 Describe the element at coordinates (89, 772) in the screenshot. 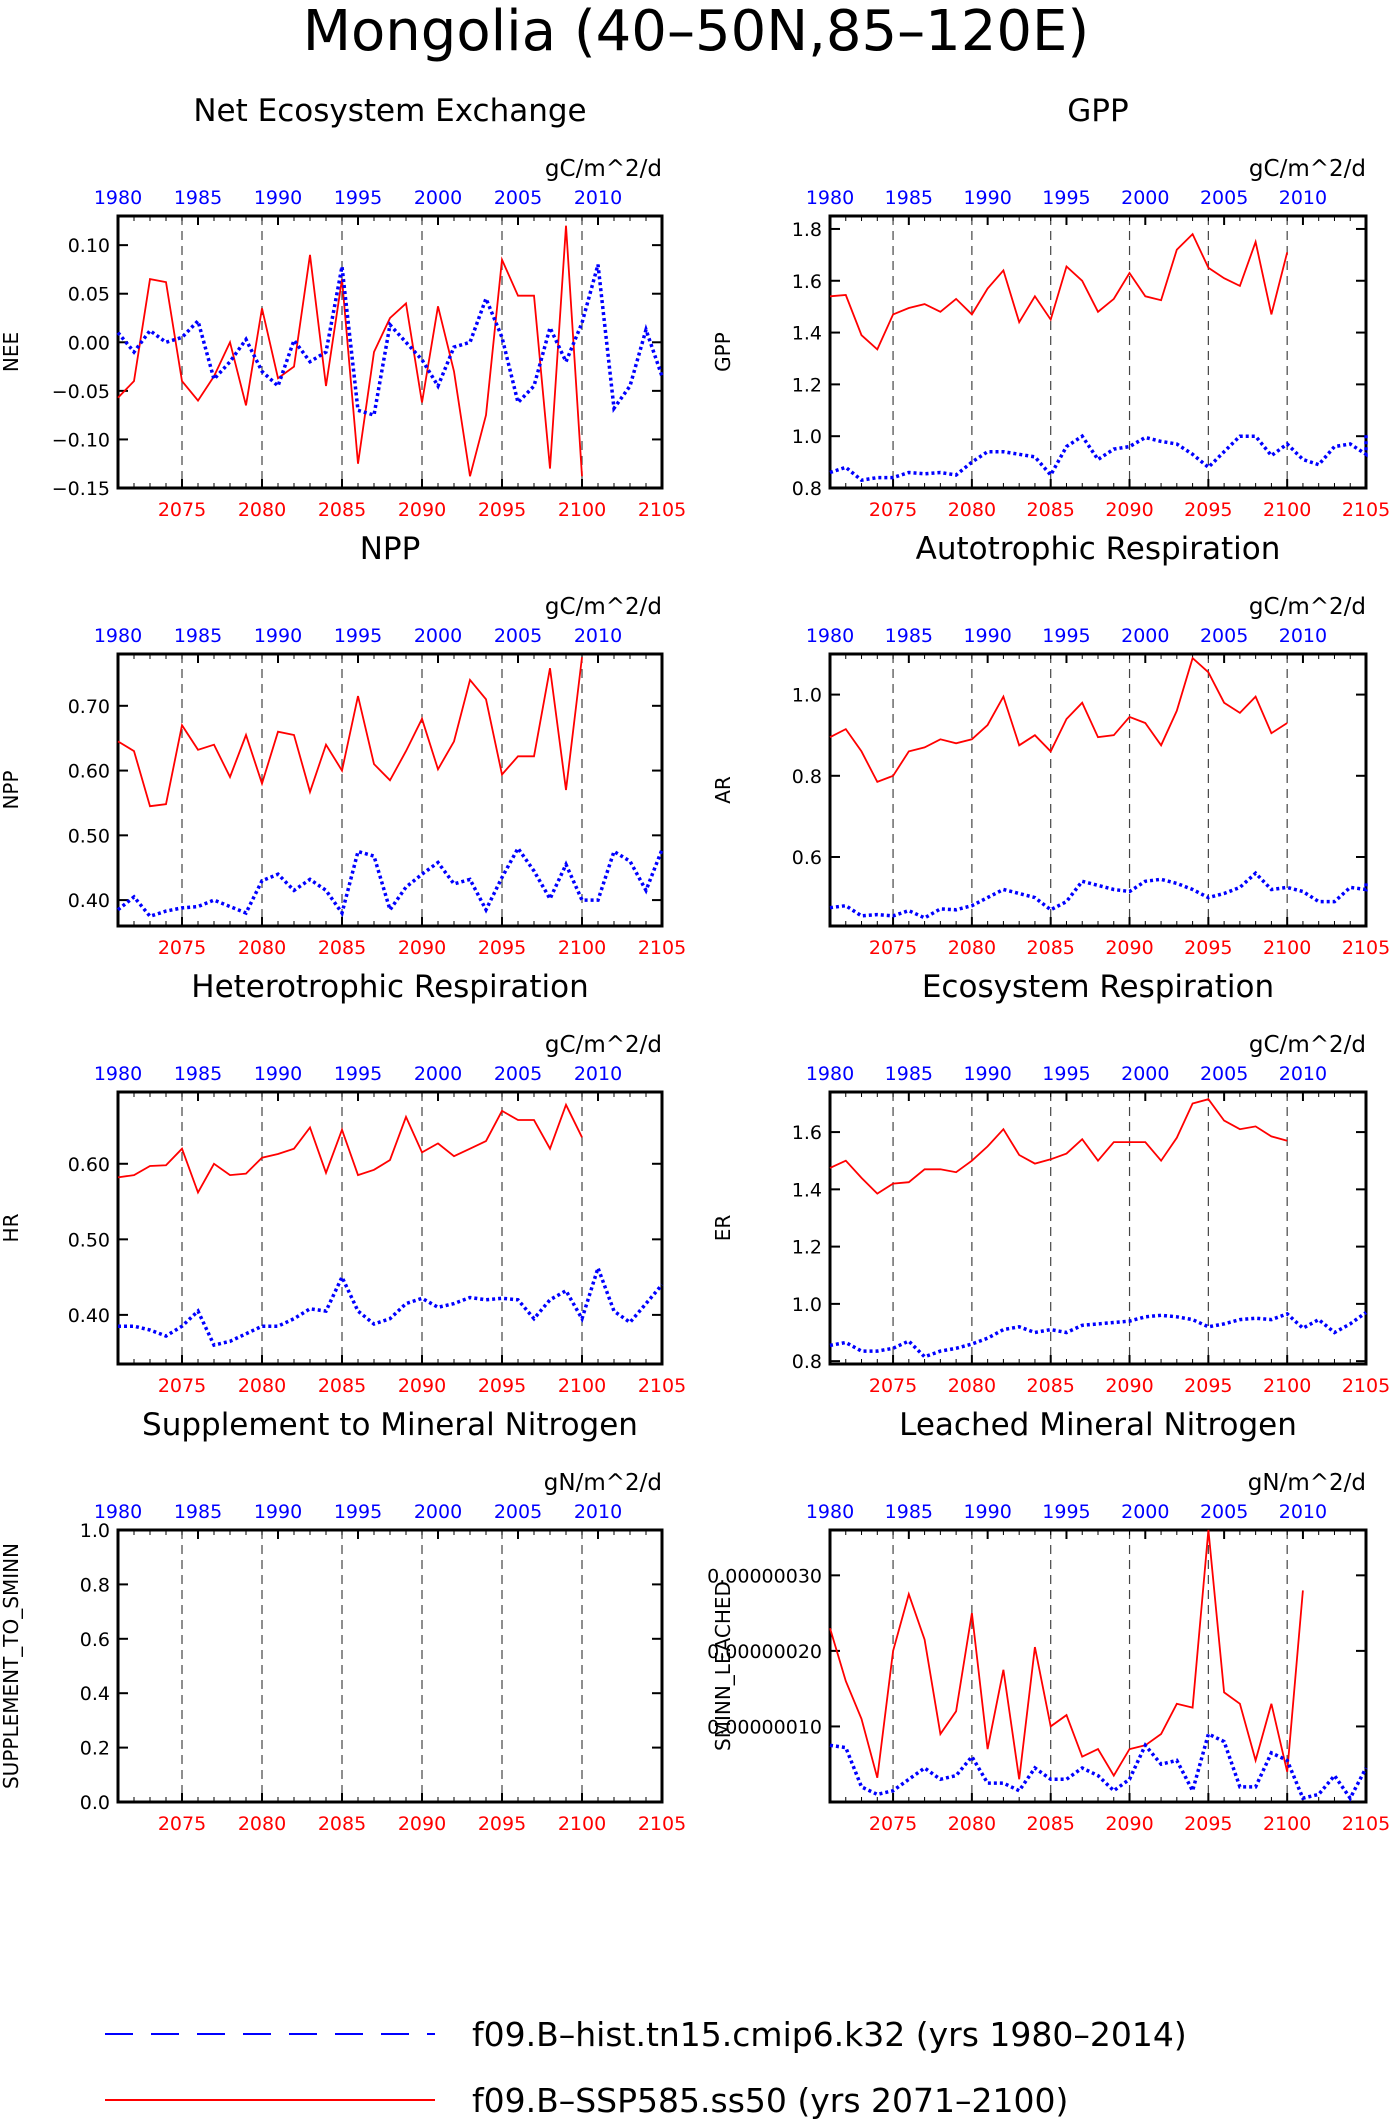

I see `y-tick-label: 0.60` at that location.